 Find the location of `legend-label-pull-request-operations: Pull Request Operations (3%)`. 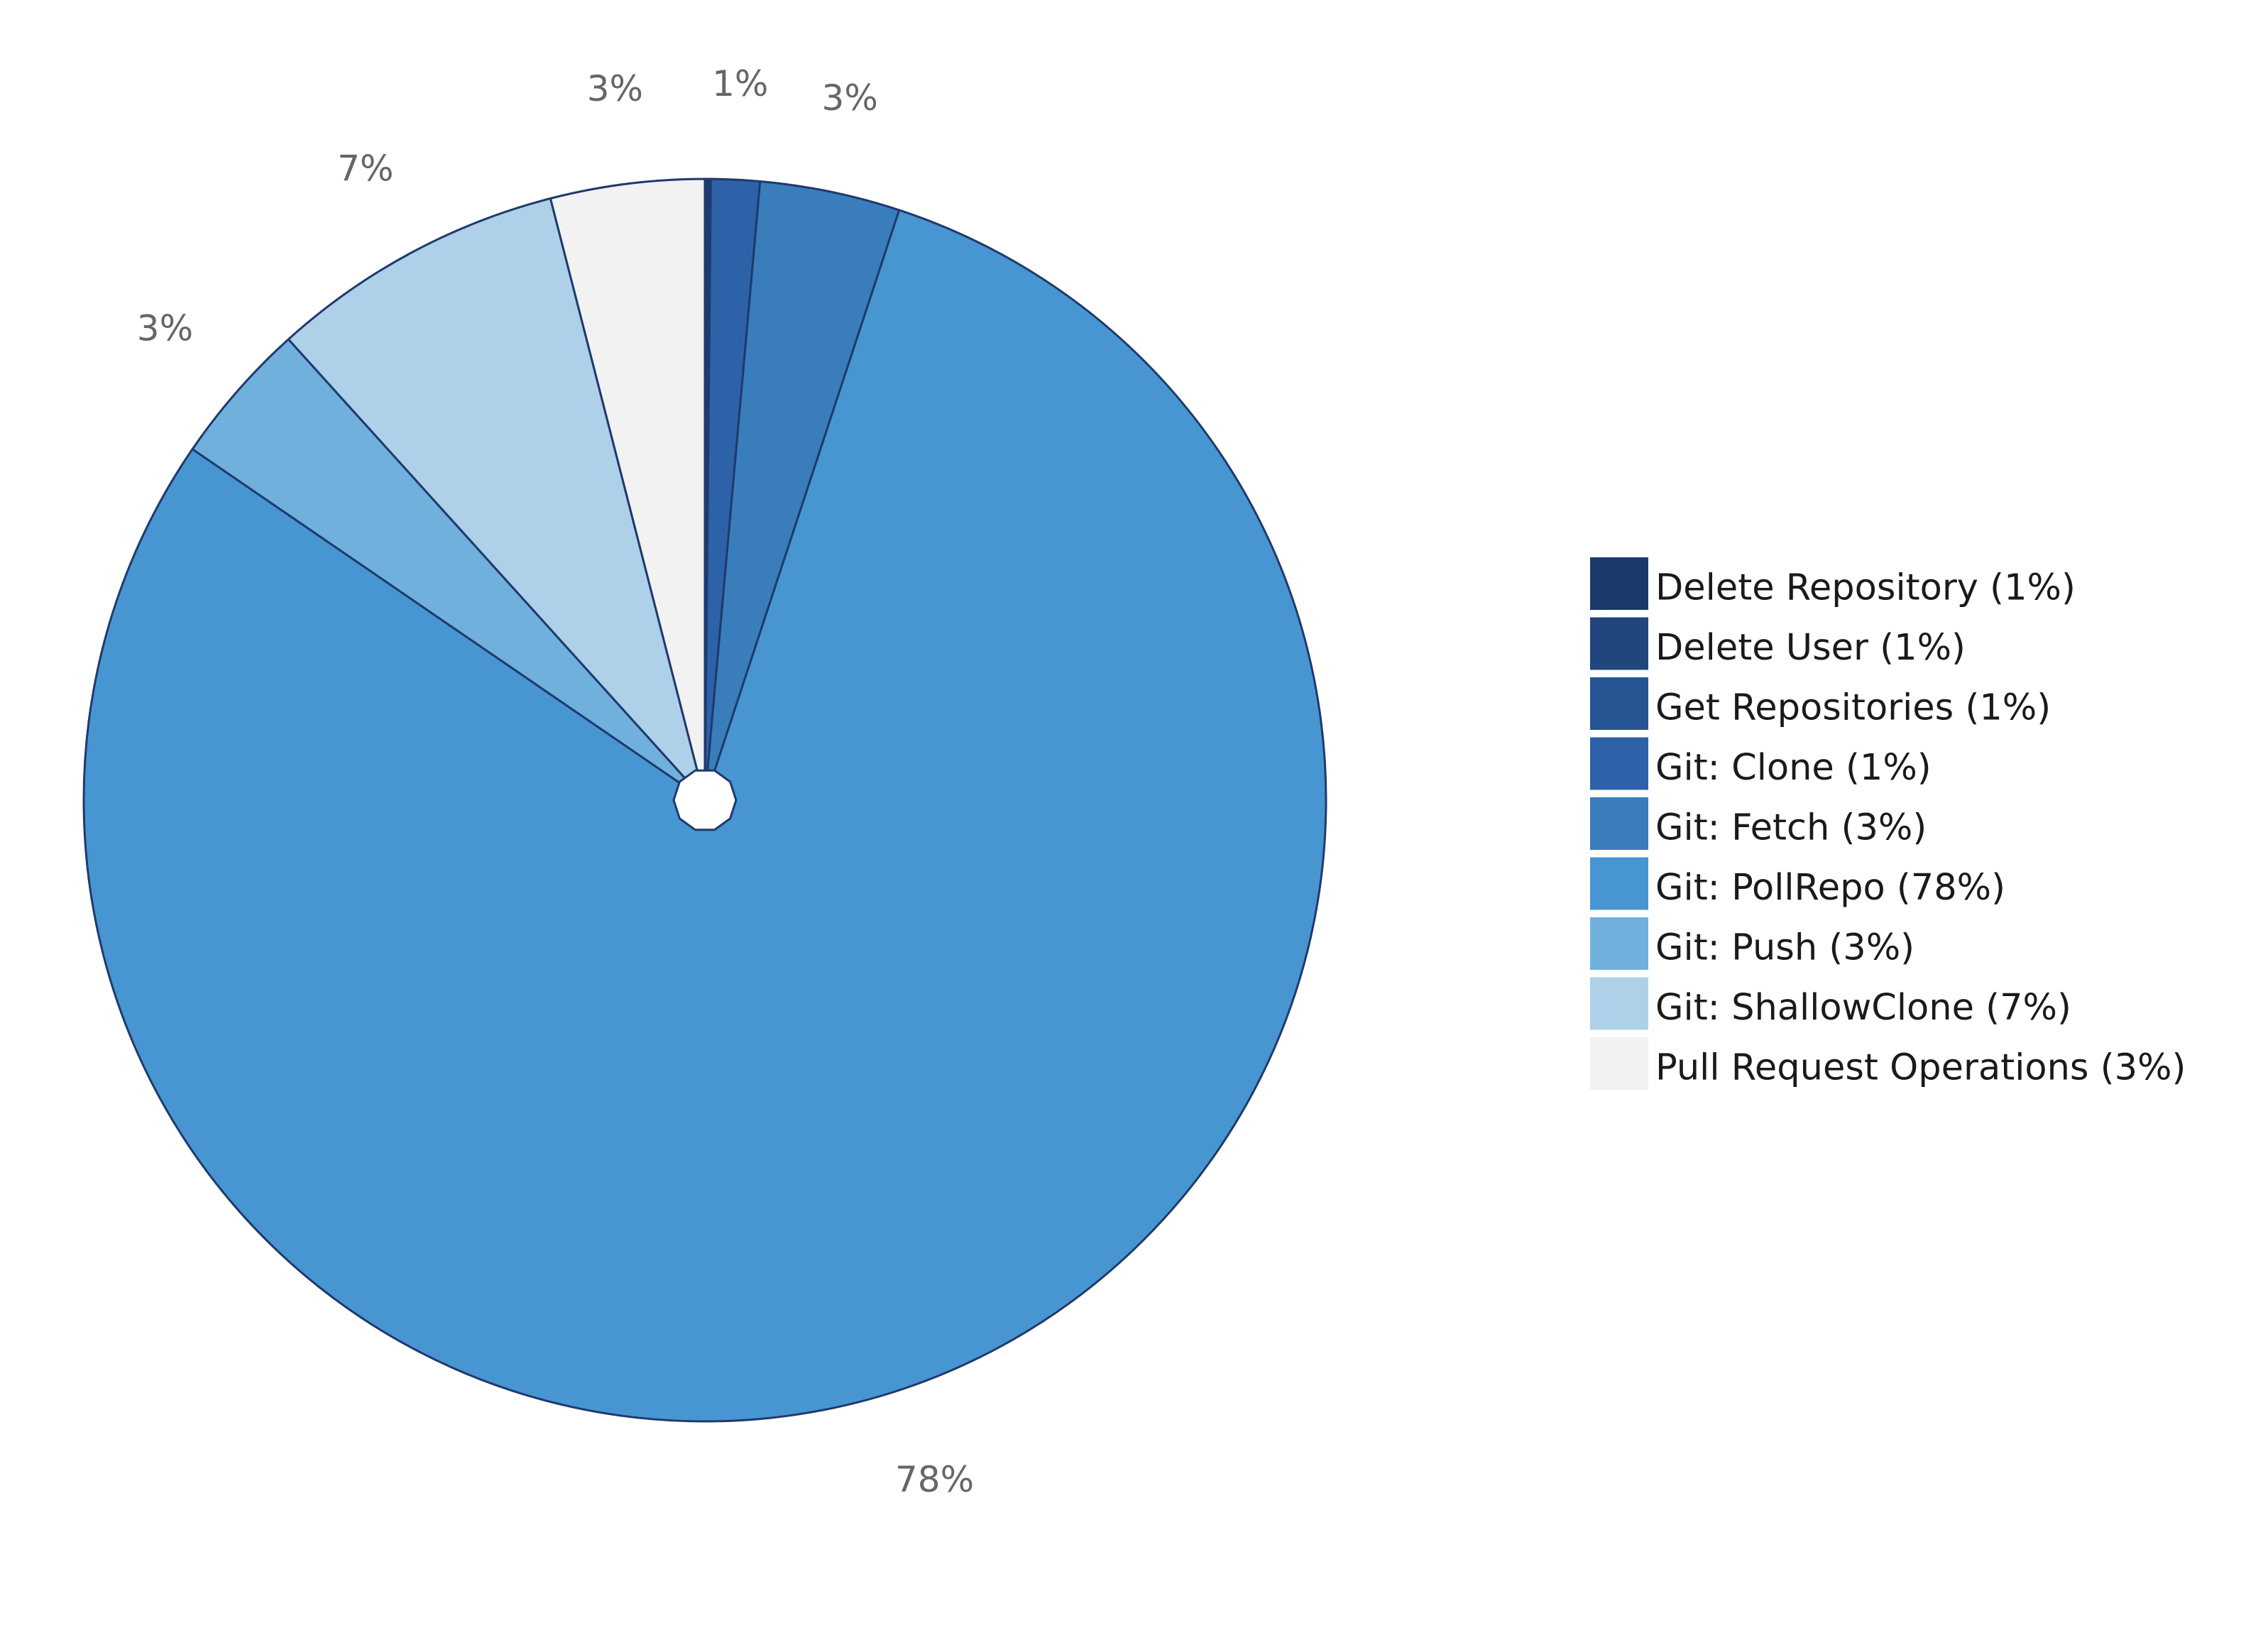

legend-label-pull-request-operations: Pull Request Operations (3%) is located at coordinates (1921, 1068).